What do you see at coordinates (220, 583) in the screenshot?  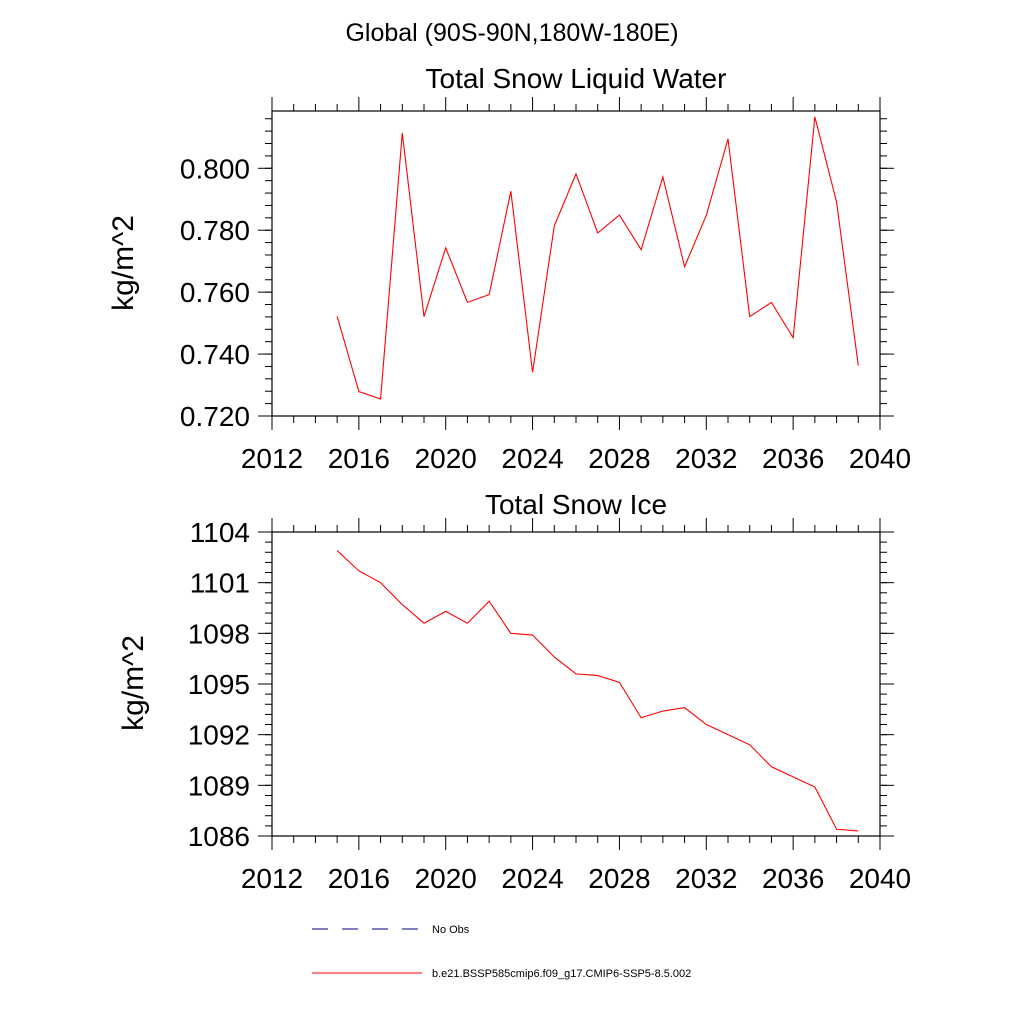 I see `y-tick-label: 1101` at bounding box center [220, 583].